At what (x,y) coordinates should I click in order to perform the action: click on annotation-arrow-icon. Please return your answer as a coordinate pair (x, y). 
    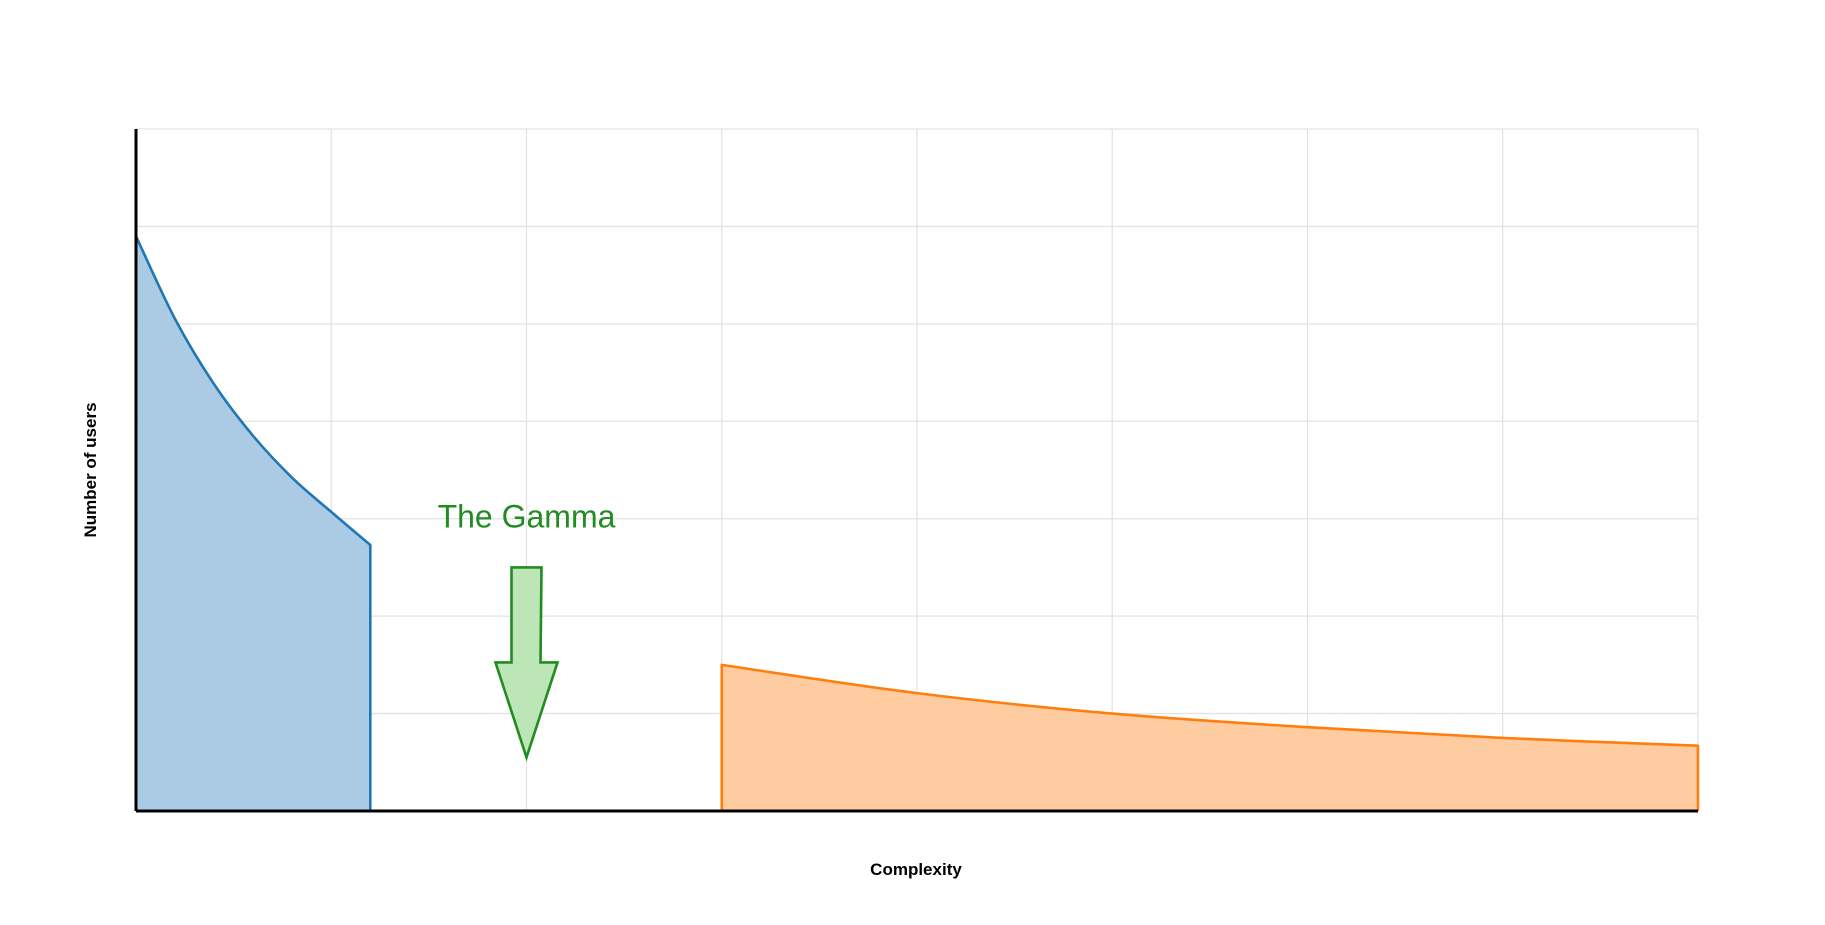
    Looking at the image, I should click on (526, 664).